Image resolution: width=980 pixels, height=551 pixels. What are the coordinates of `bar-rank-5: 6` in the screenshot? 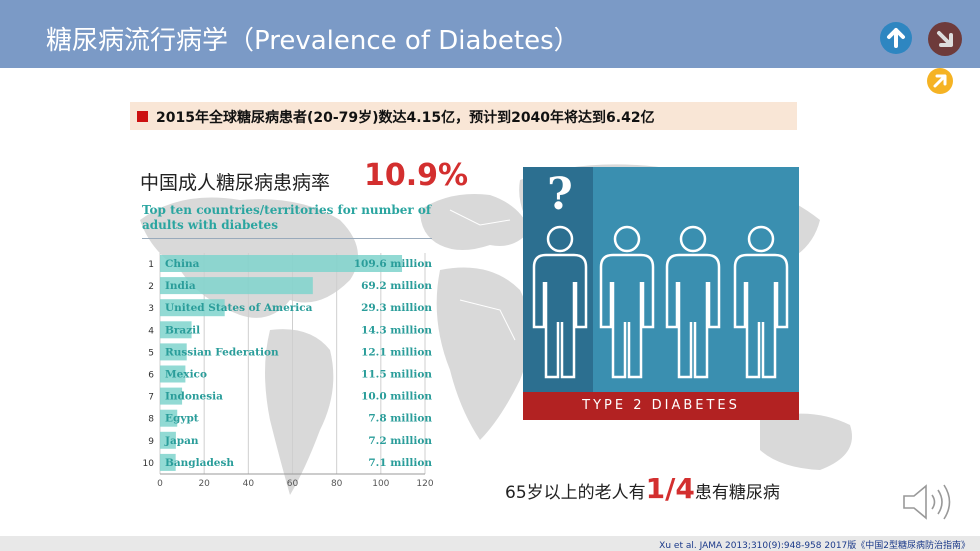 It's located at (151, 376).